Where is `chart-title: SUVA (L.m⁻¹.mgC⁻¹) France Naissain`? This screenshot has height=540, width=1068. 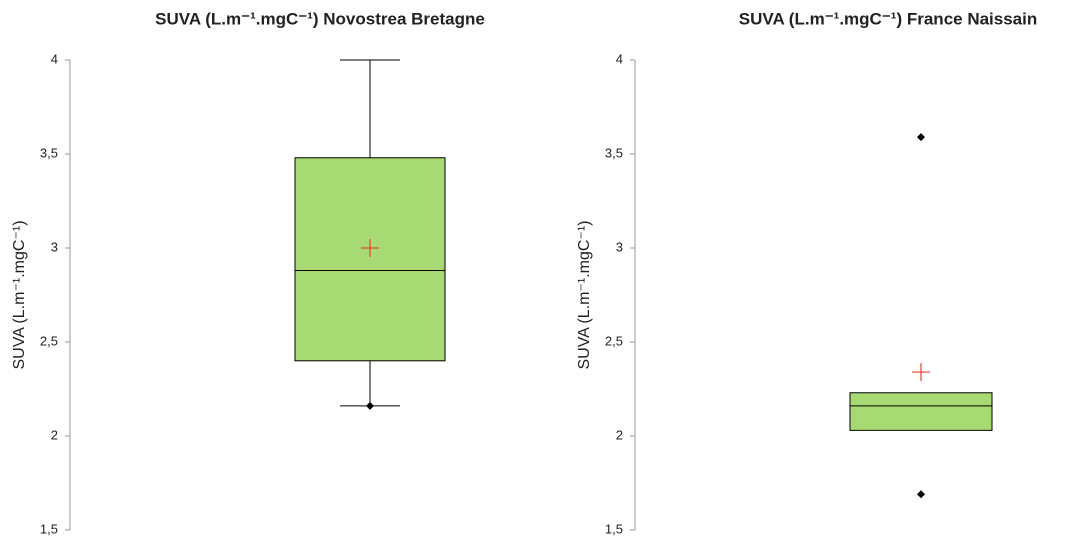 chart-title: SUVA (L.m⁻¹.mgC⁻¹) France Naissain is located at coordinates (888, 18).